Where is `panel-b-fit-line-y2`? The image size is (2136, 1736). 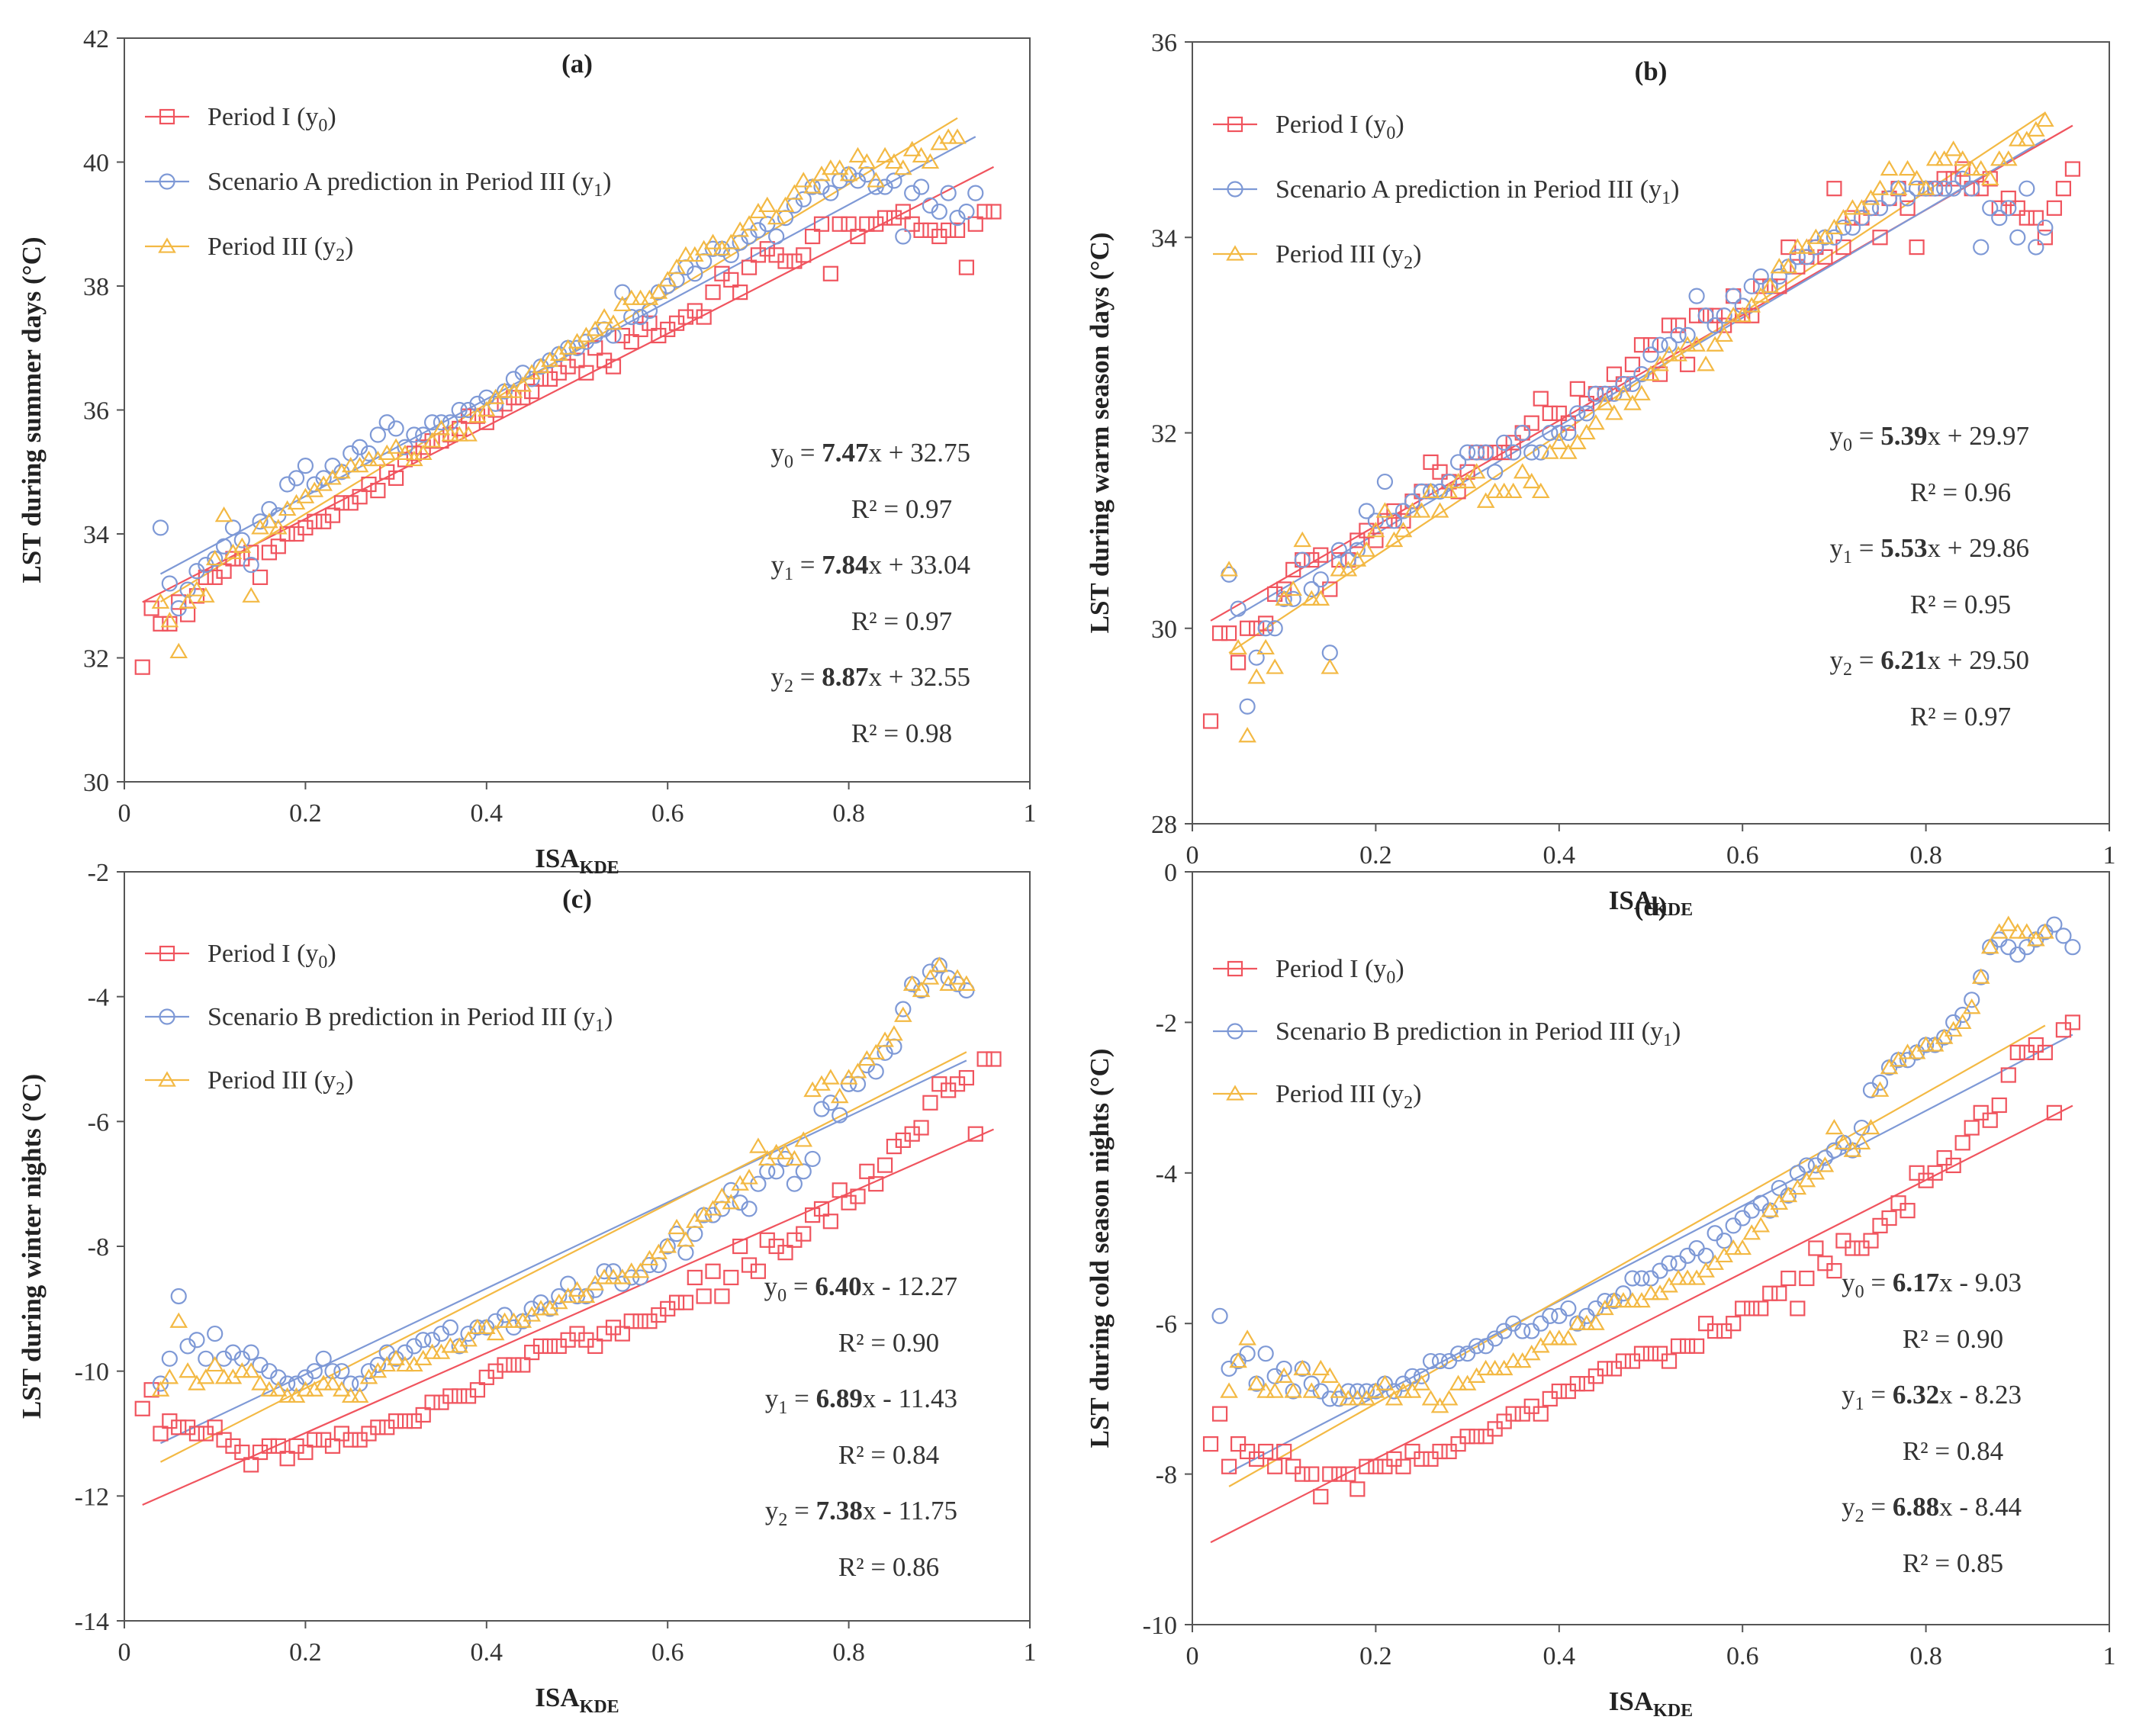
panel-b-fit-line-y2 is located at coordinates (1637, 382).